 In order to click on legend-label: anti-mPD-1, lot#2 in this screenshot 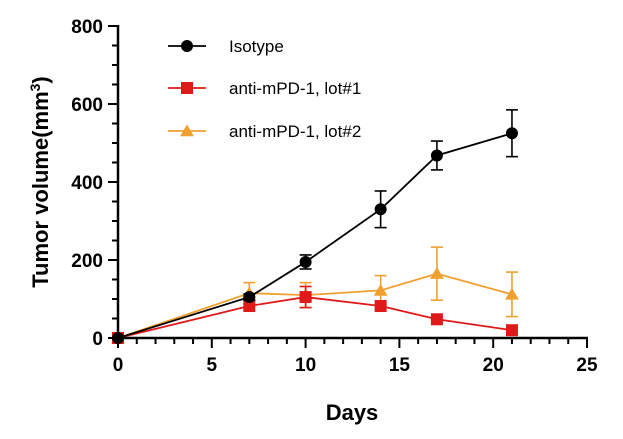, I will do `click(295, 131)`.